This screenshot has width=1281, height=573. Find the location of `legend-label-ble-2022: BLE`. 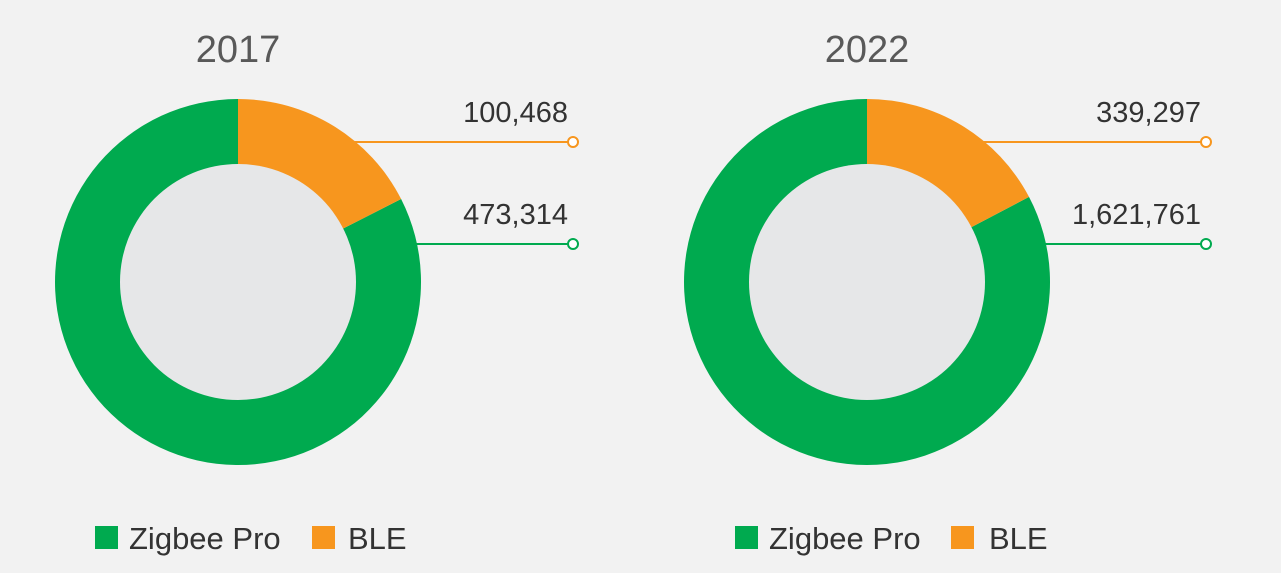

legend-label-ble-2022: BLE is located at coordinates (1018, 538).